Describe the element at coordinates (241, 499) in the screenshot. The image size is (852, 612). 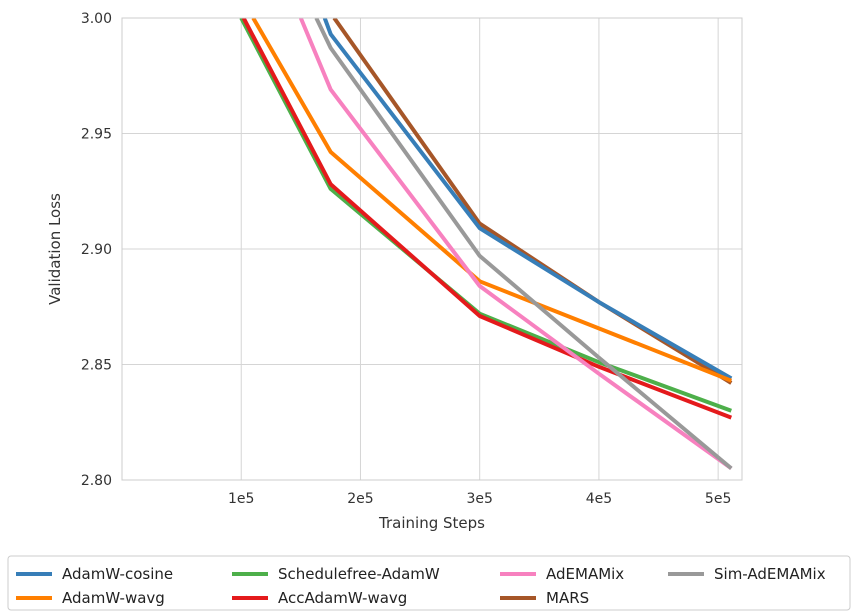
I see `x-tick-label: 1e5` at that location.